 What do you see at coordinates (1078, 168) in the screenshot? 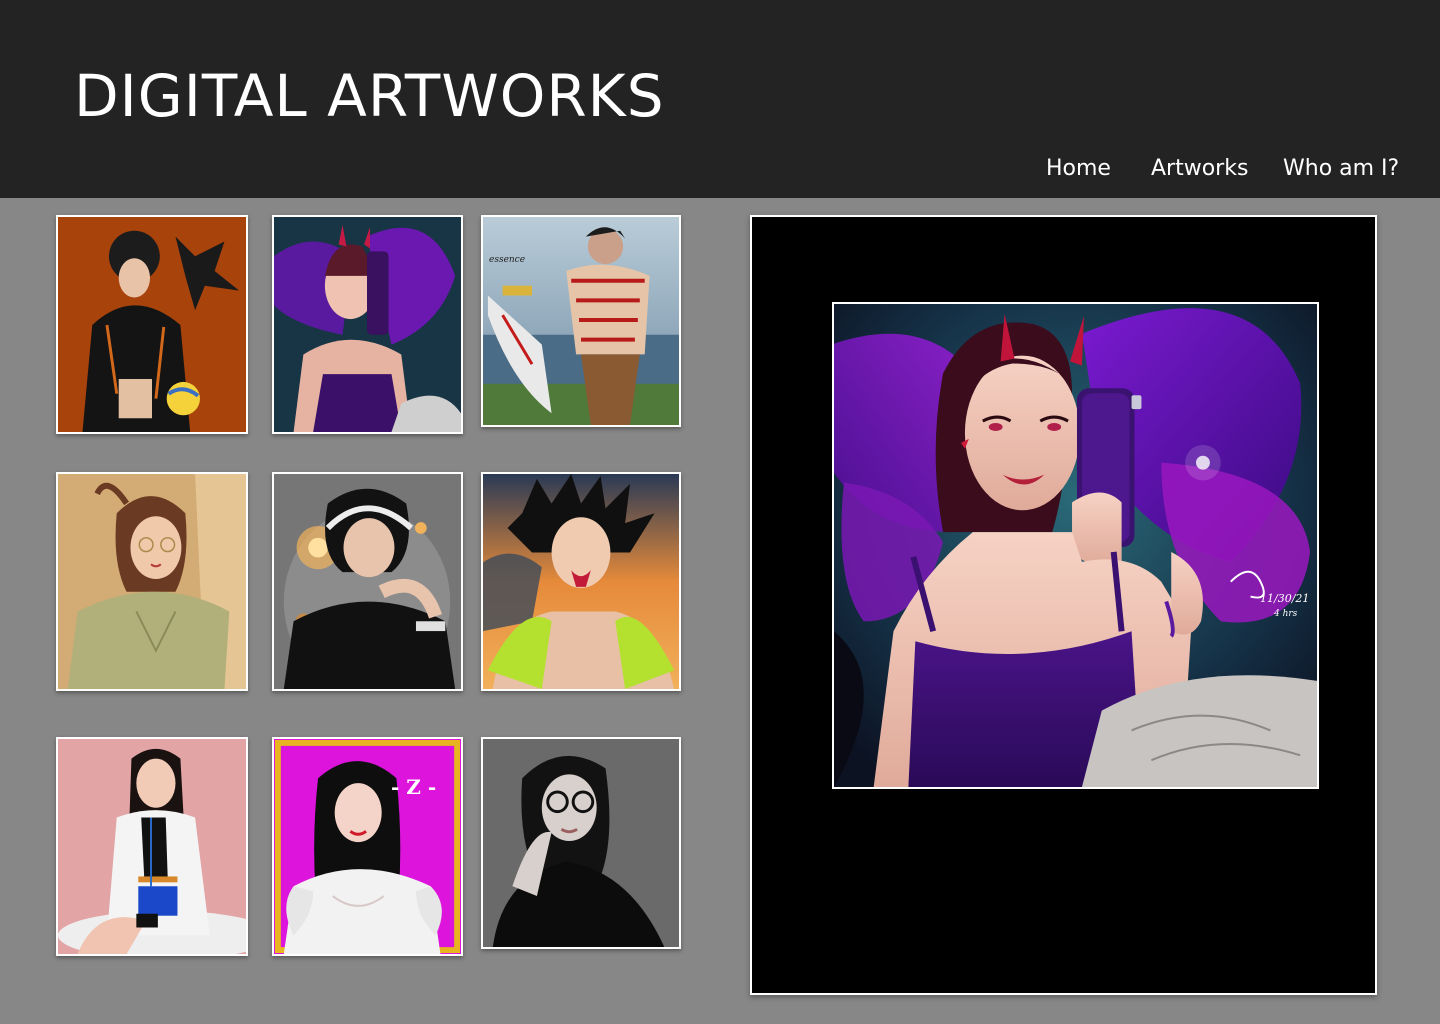
I see `nav-home-link: Home` at bounding box center [1078, 168].